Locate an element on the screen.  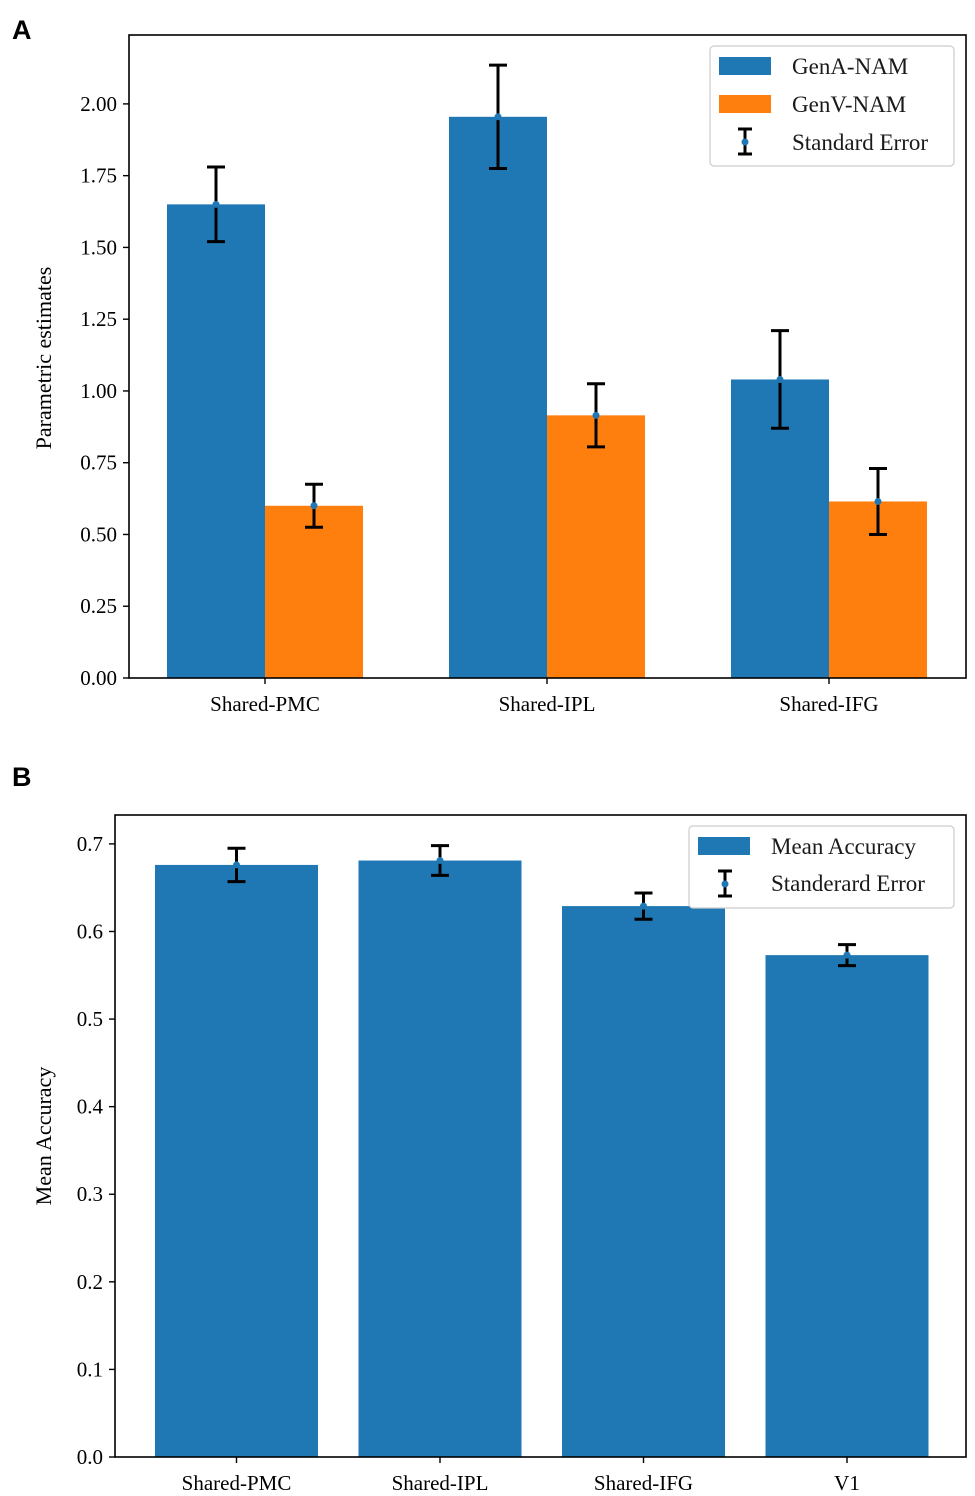
bar-mean-accuracy-v1 is located at coordinates (847, 1206).